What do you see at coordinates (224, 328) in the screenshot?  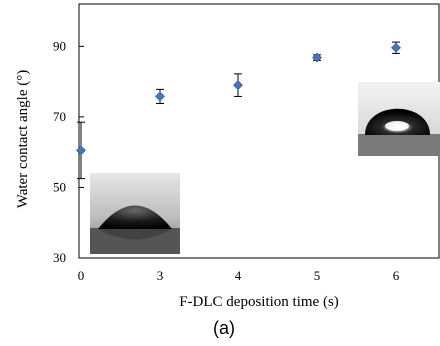 I see `panel-label: (a)` at bounding box center [224, 328].